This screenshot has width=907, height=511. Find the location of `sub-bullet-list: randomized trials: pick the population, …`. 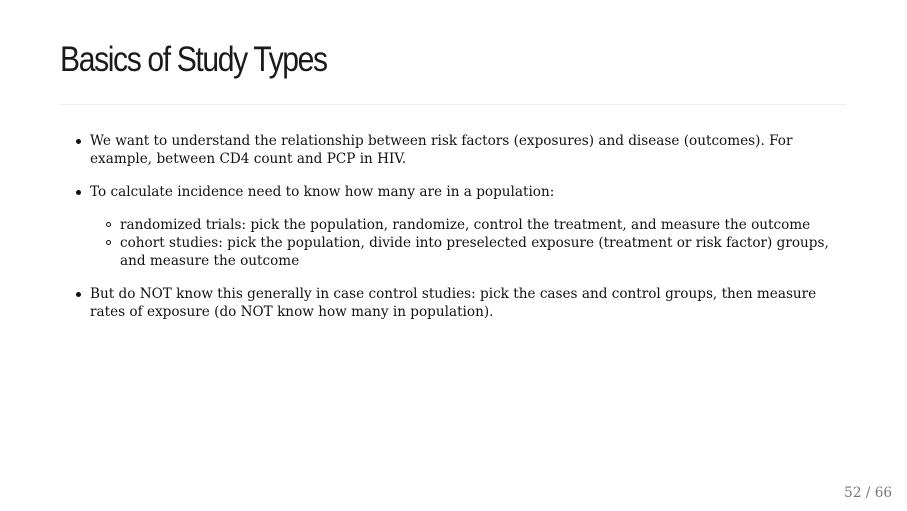

sub-bullet-list: randomized trials: pick the population, … is located at coordinates (468, 243).